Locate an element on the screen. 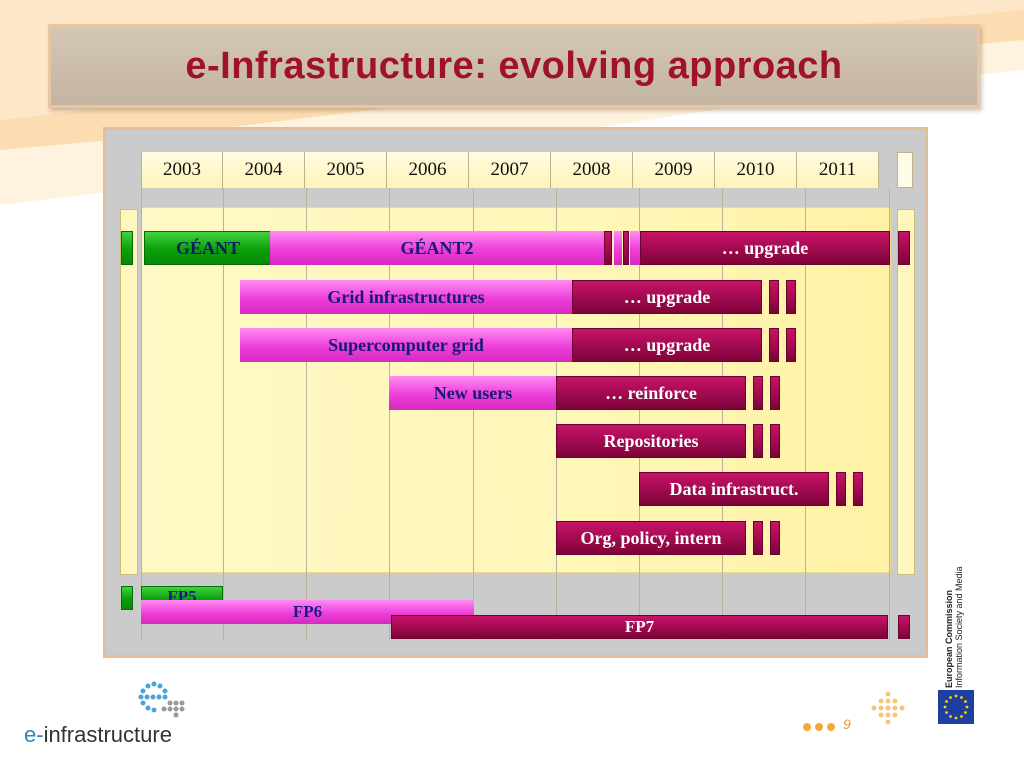 The height and width of the screenshot is (768, 1024). repositories-bar: Repositories is located at coordinates (651, 441).